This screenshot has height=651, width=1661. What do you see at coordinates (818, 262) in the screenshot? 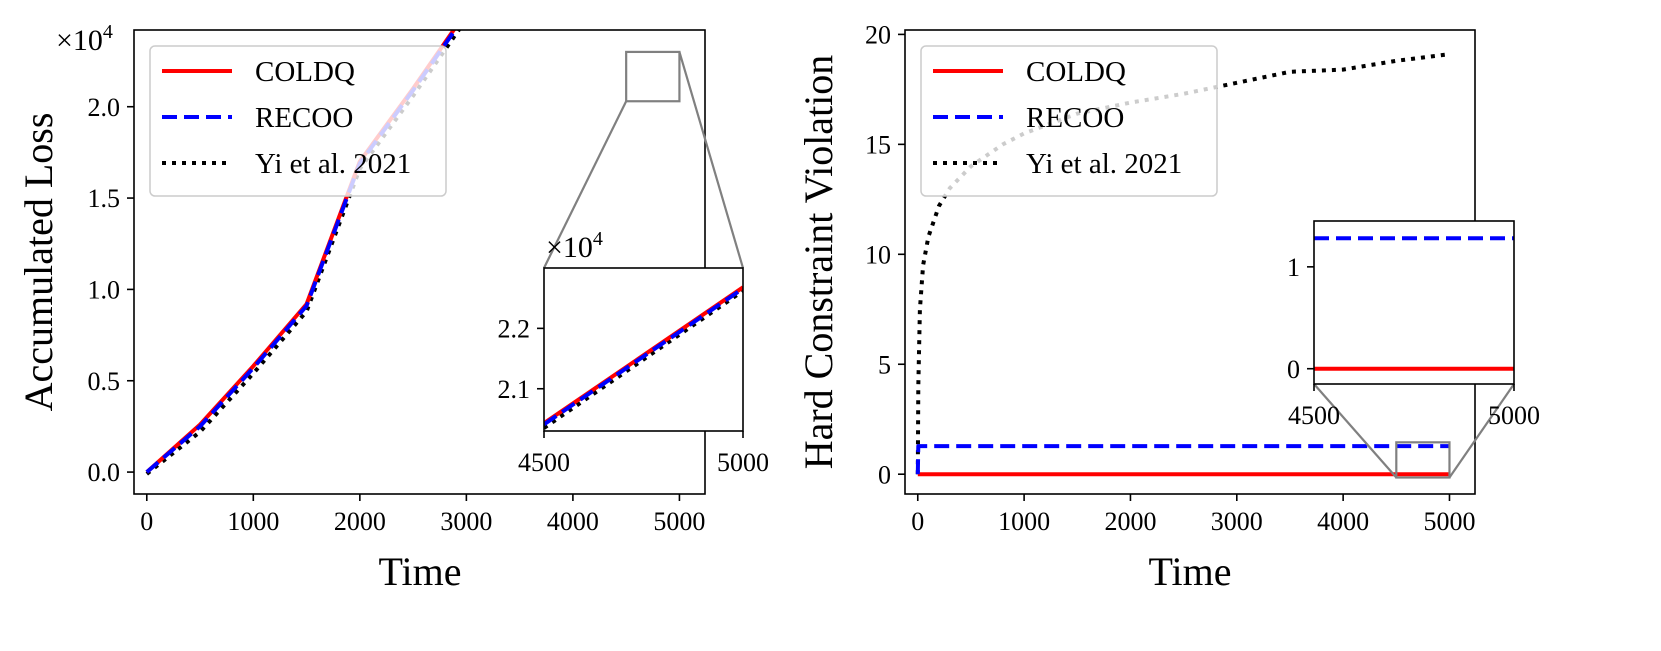
I see `right-y-axis-label: Hard Constraint Violation` at bounding box center [818, 262].